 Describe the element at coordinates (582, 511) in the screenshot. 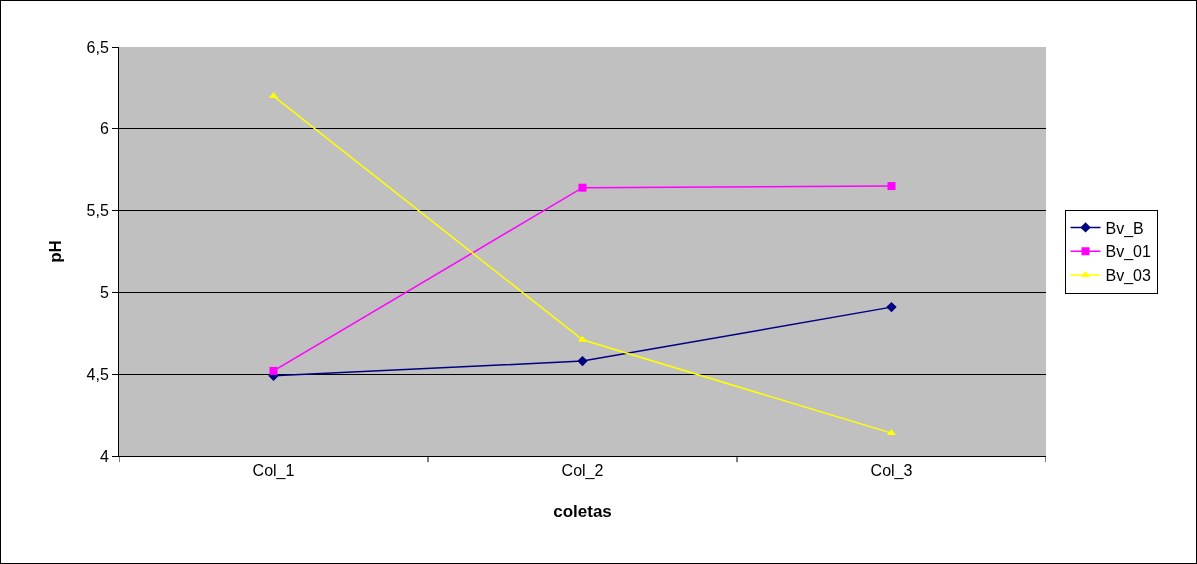

I see `x-axis-title: coletas` at that location.